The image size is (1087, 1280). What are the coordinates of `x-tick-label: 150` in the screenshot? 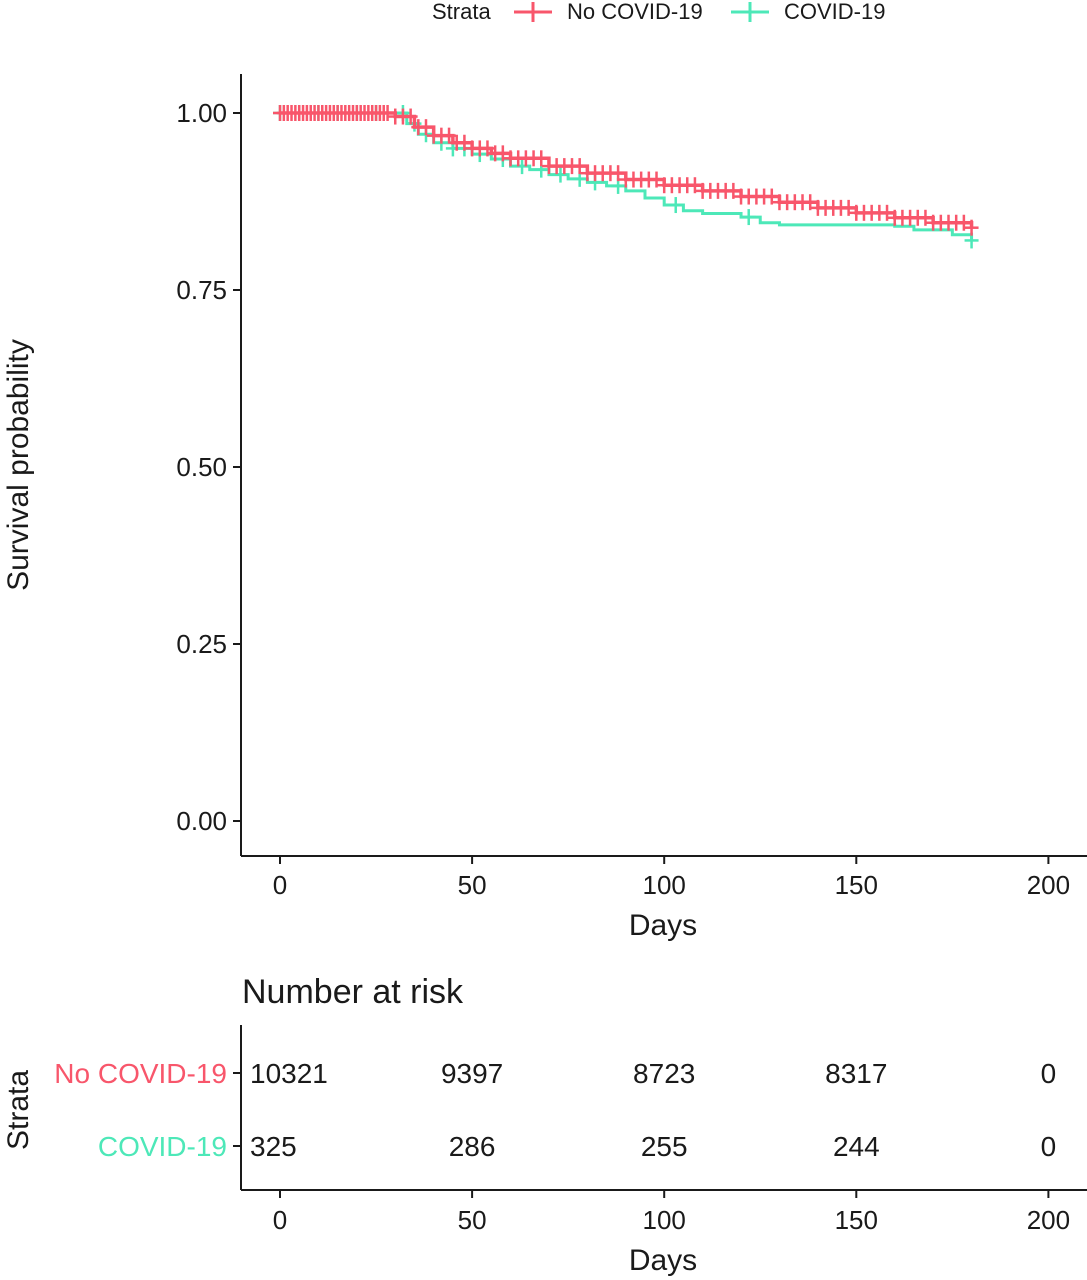 It's located at (856, 885).